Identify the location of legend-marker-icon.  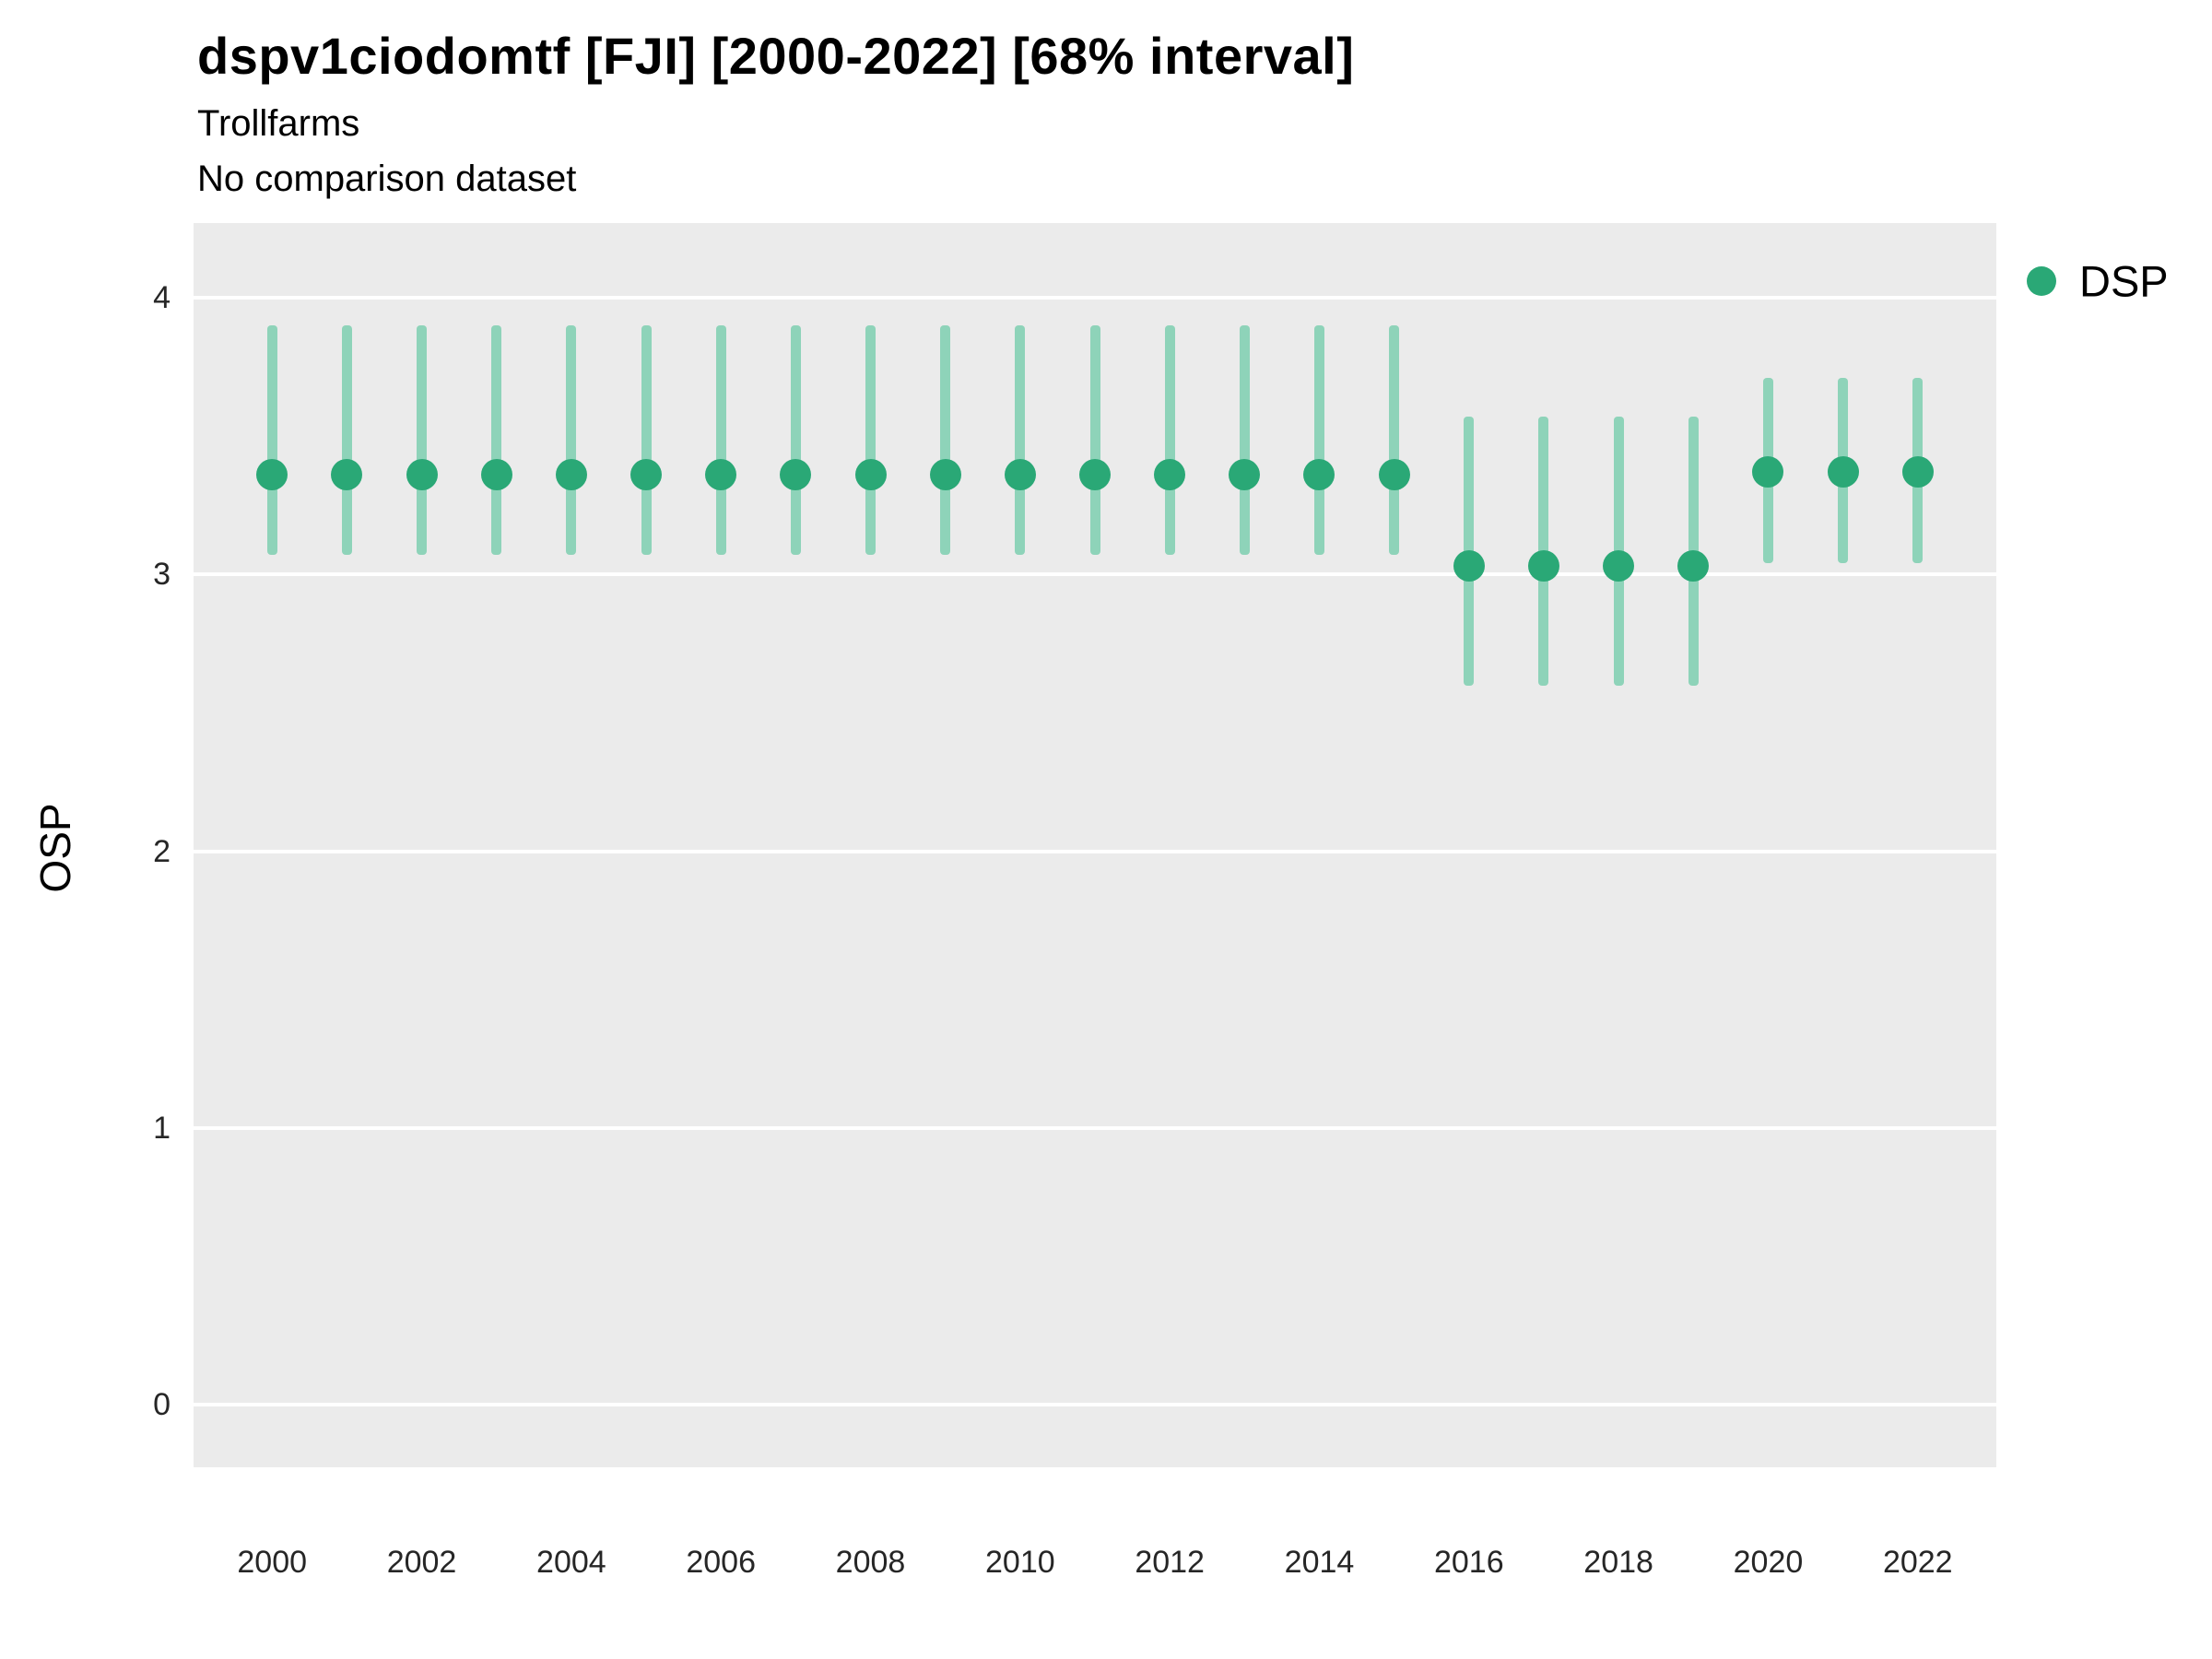
(2041, 281).